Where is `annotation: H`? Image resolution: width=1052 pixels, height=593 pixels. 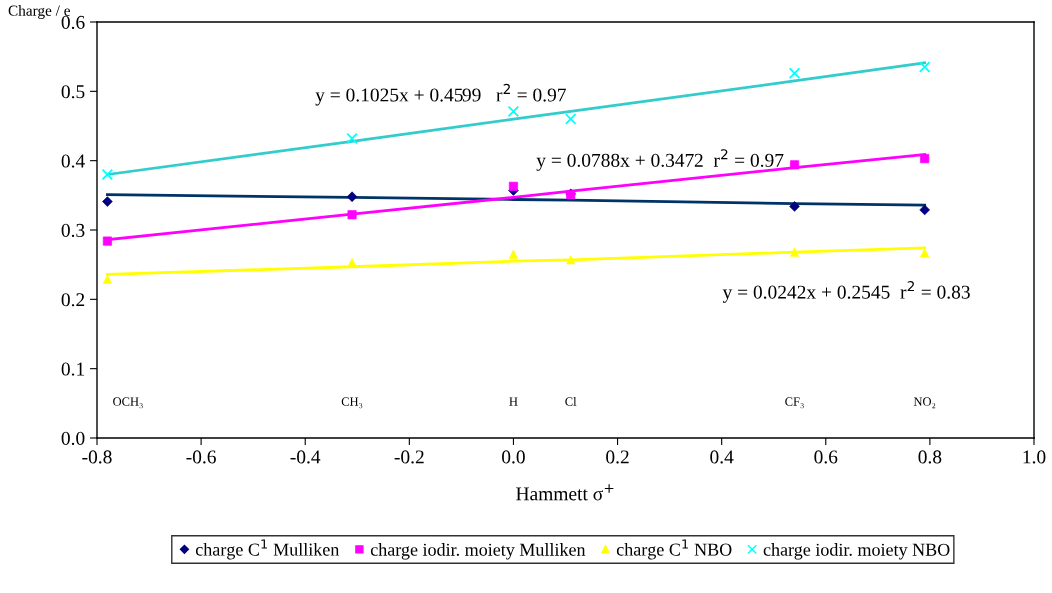
annotation: H is located at coordinates (513, 401).